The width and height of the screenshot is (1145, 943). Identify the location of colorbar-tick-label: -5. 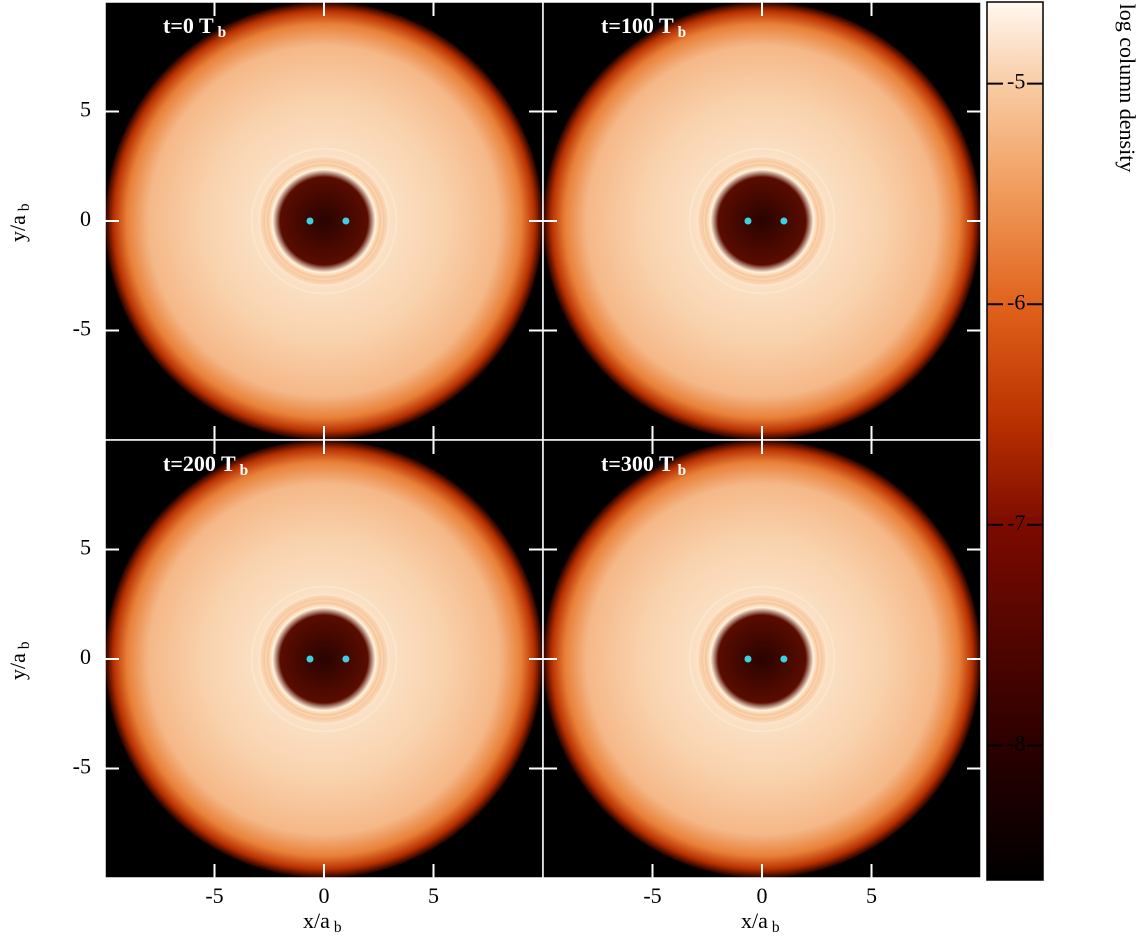
(1016, 81).